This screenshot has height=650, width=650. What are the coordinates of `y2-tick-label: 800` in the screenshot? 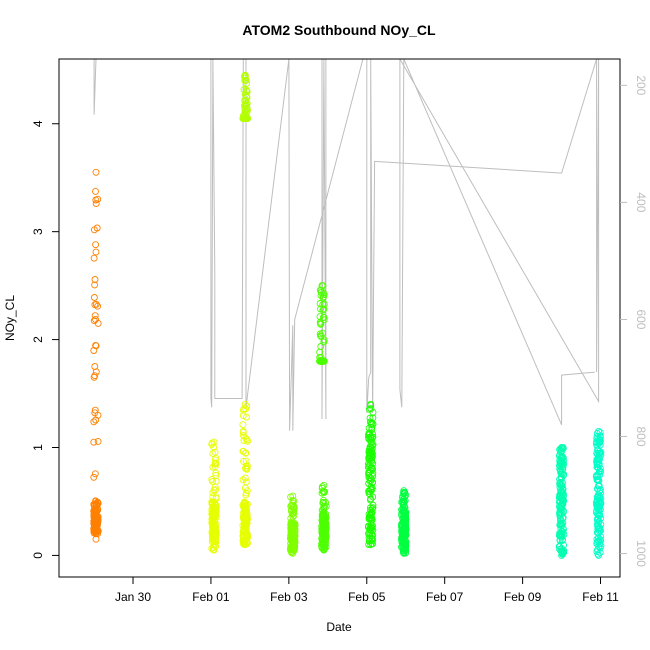 It's located at (641, 437).